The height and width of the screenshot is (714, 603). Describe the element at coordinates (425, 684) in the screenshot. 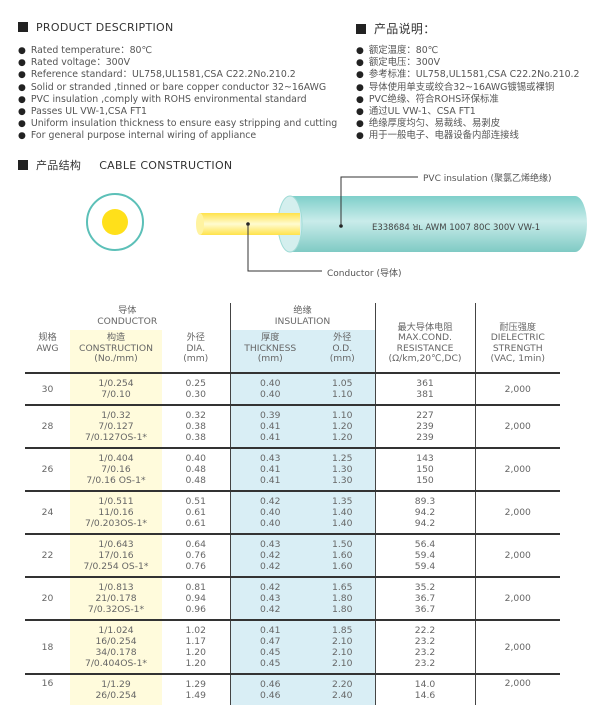

I see `value: 14.0` at that location.